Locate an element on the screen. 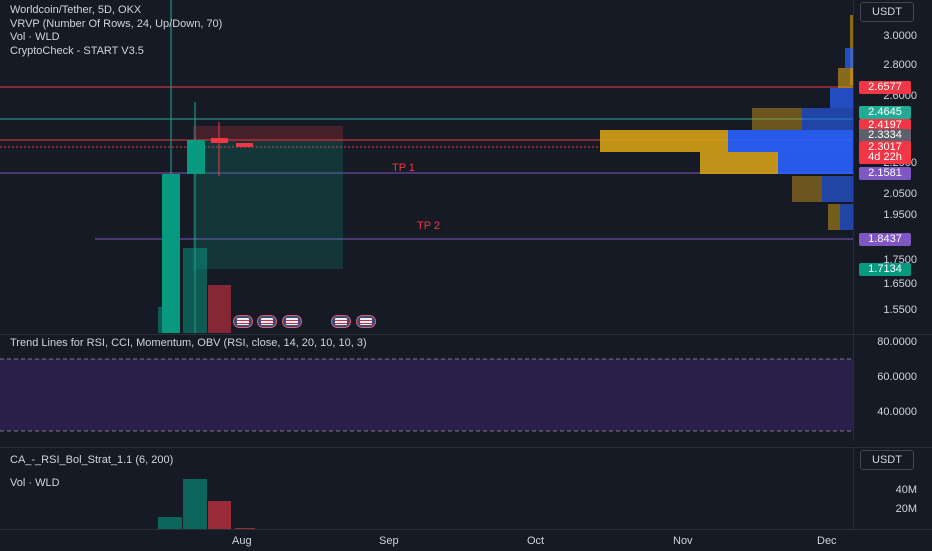 The image size is (932, 551). volume-tick: 40M is located at coordinates (906, 490).